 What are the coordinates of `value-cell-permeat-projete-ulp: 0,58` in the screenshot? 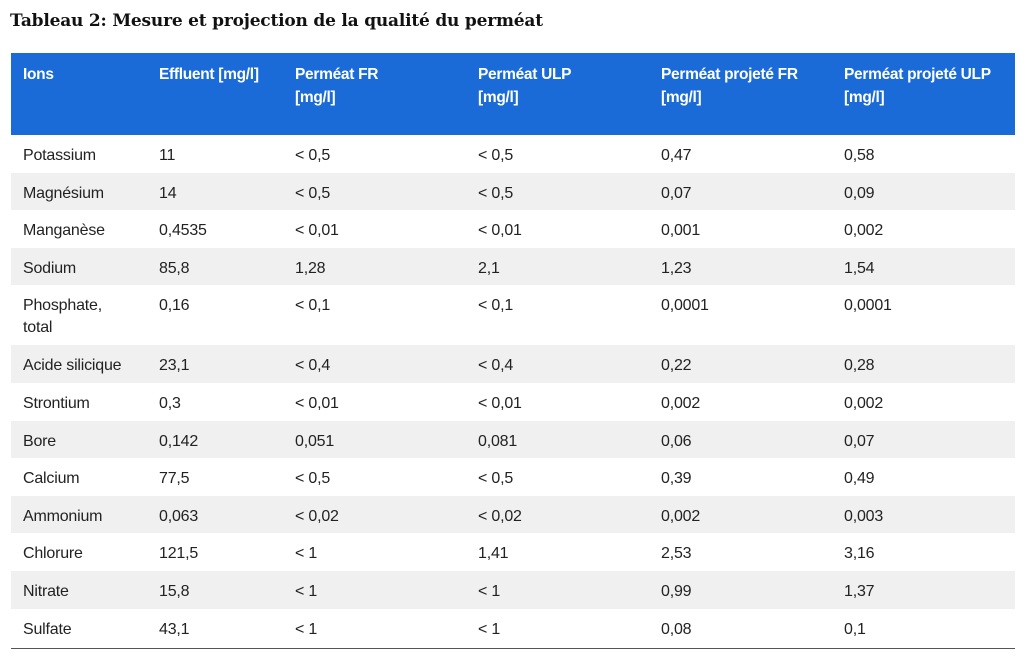 It's located at (859, 155).